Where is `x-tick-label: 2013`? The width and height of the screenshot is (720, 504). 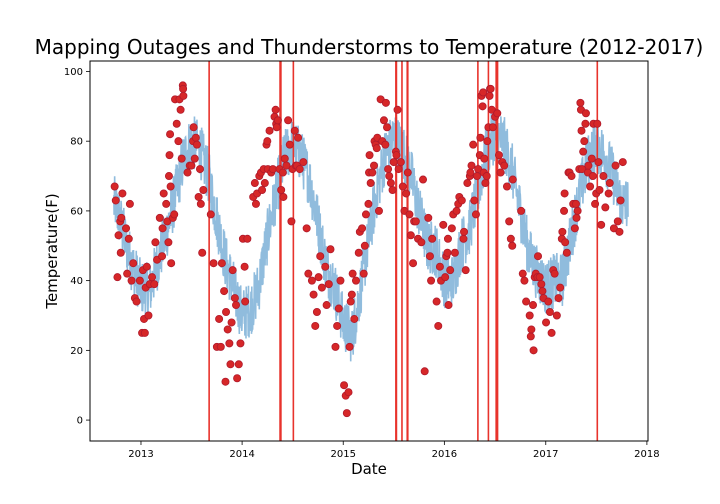
x-tick-label: 2013 is located at coordinates (140, 454).